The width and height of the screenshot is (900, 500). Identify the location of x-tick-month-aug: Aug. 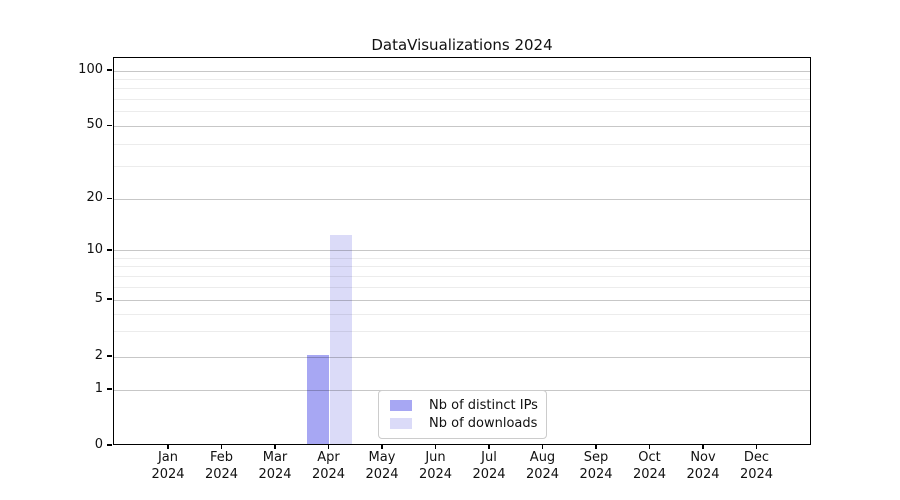
(542, 457).